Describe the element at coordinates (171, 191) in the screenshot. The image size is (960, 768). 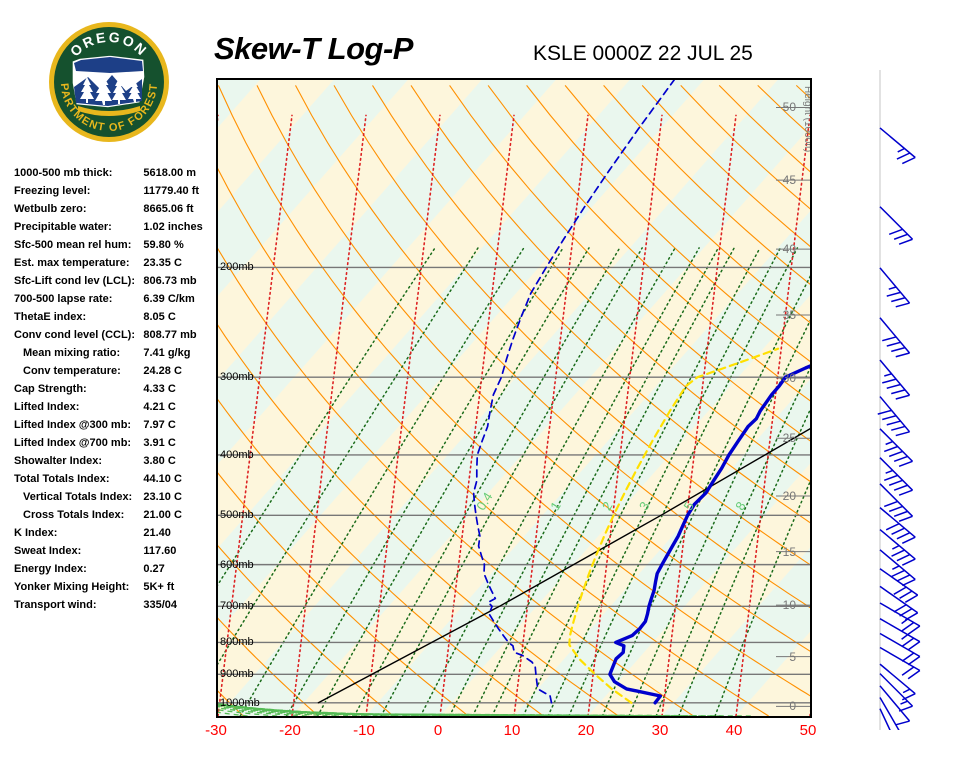
I see `parameter-value: 11779.40 ft` at that location.